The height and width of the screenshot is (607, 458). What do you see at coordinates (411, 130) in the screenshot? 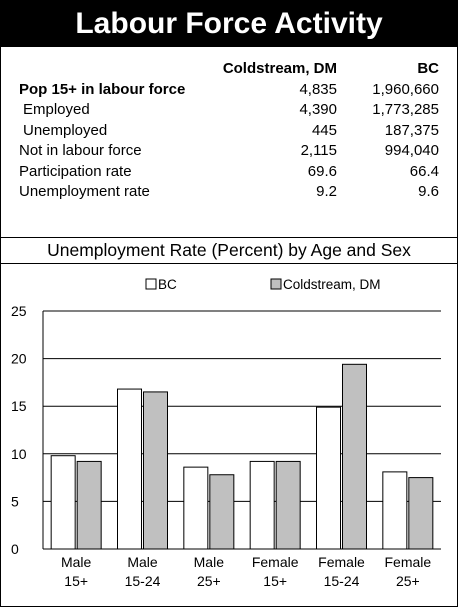
I see `value-bc: 187,375` at bounding box center [411, 130].